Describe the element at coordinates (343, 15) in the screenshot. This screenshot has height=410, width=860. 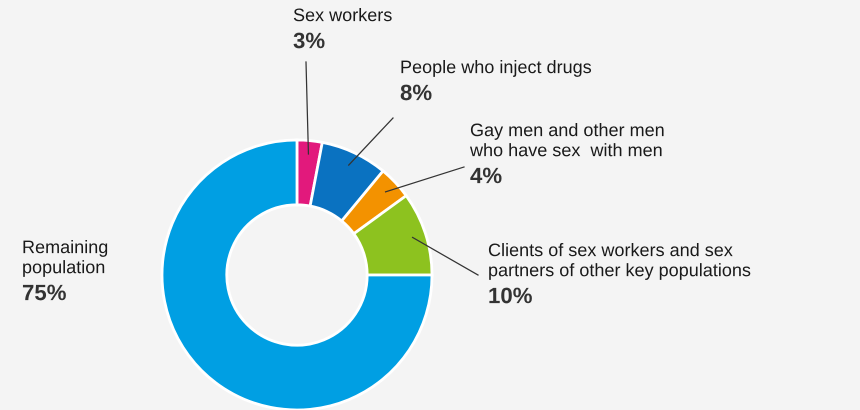
I see `slice-label: Sex workers` at that location.